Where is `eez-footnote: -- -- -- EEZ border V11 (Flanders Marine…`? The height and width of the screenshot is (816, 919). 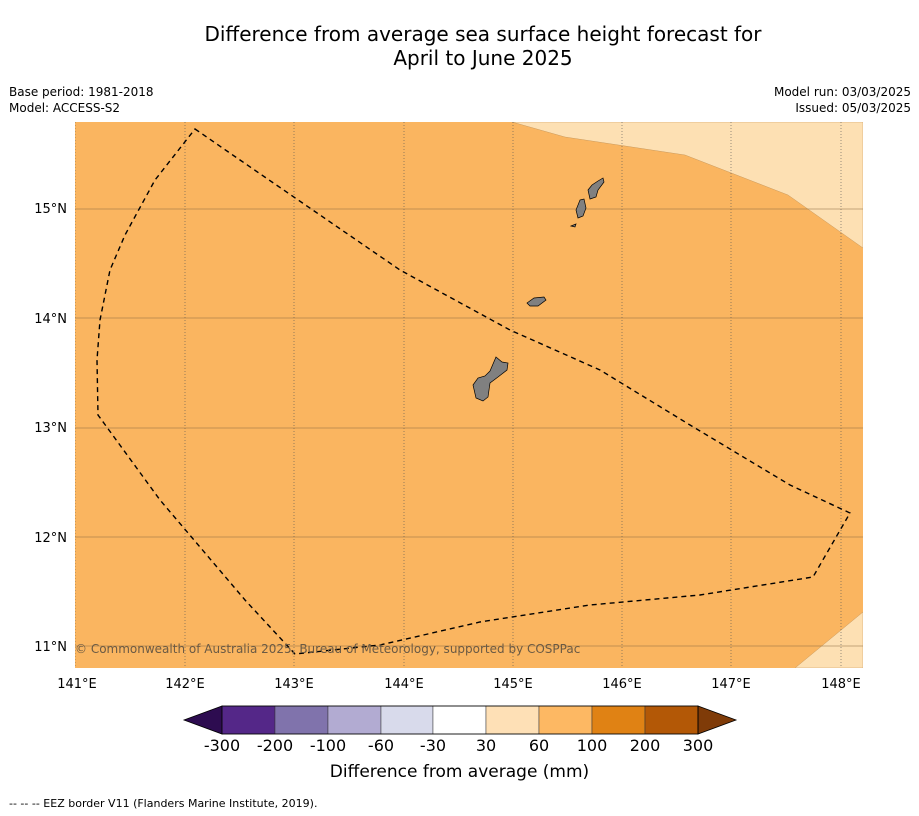
eez-footnote: -- -- -- EEZ border V11 (Flanders Marine… is located at coordinates (163, 803).